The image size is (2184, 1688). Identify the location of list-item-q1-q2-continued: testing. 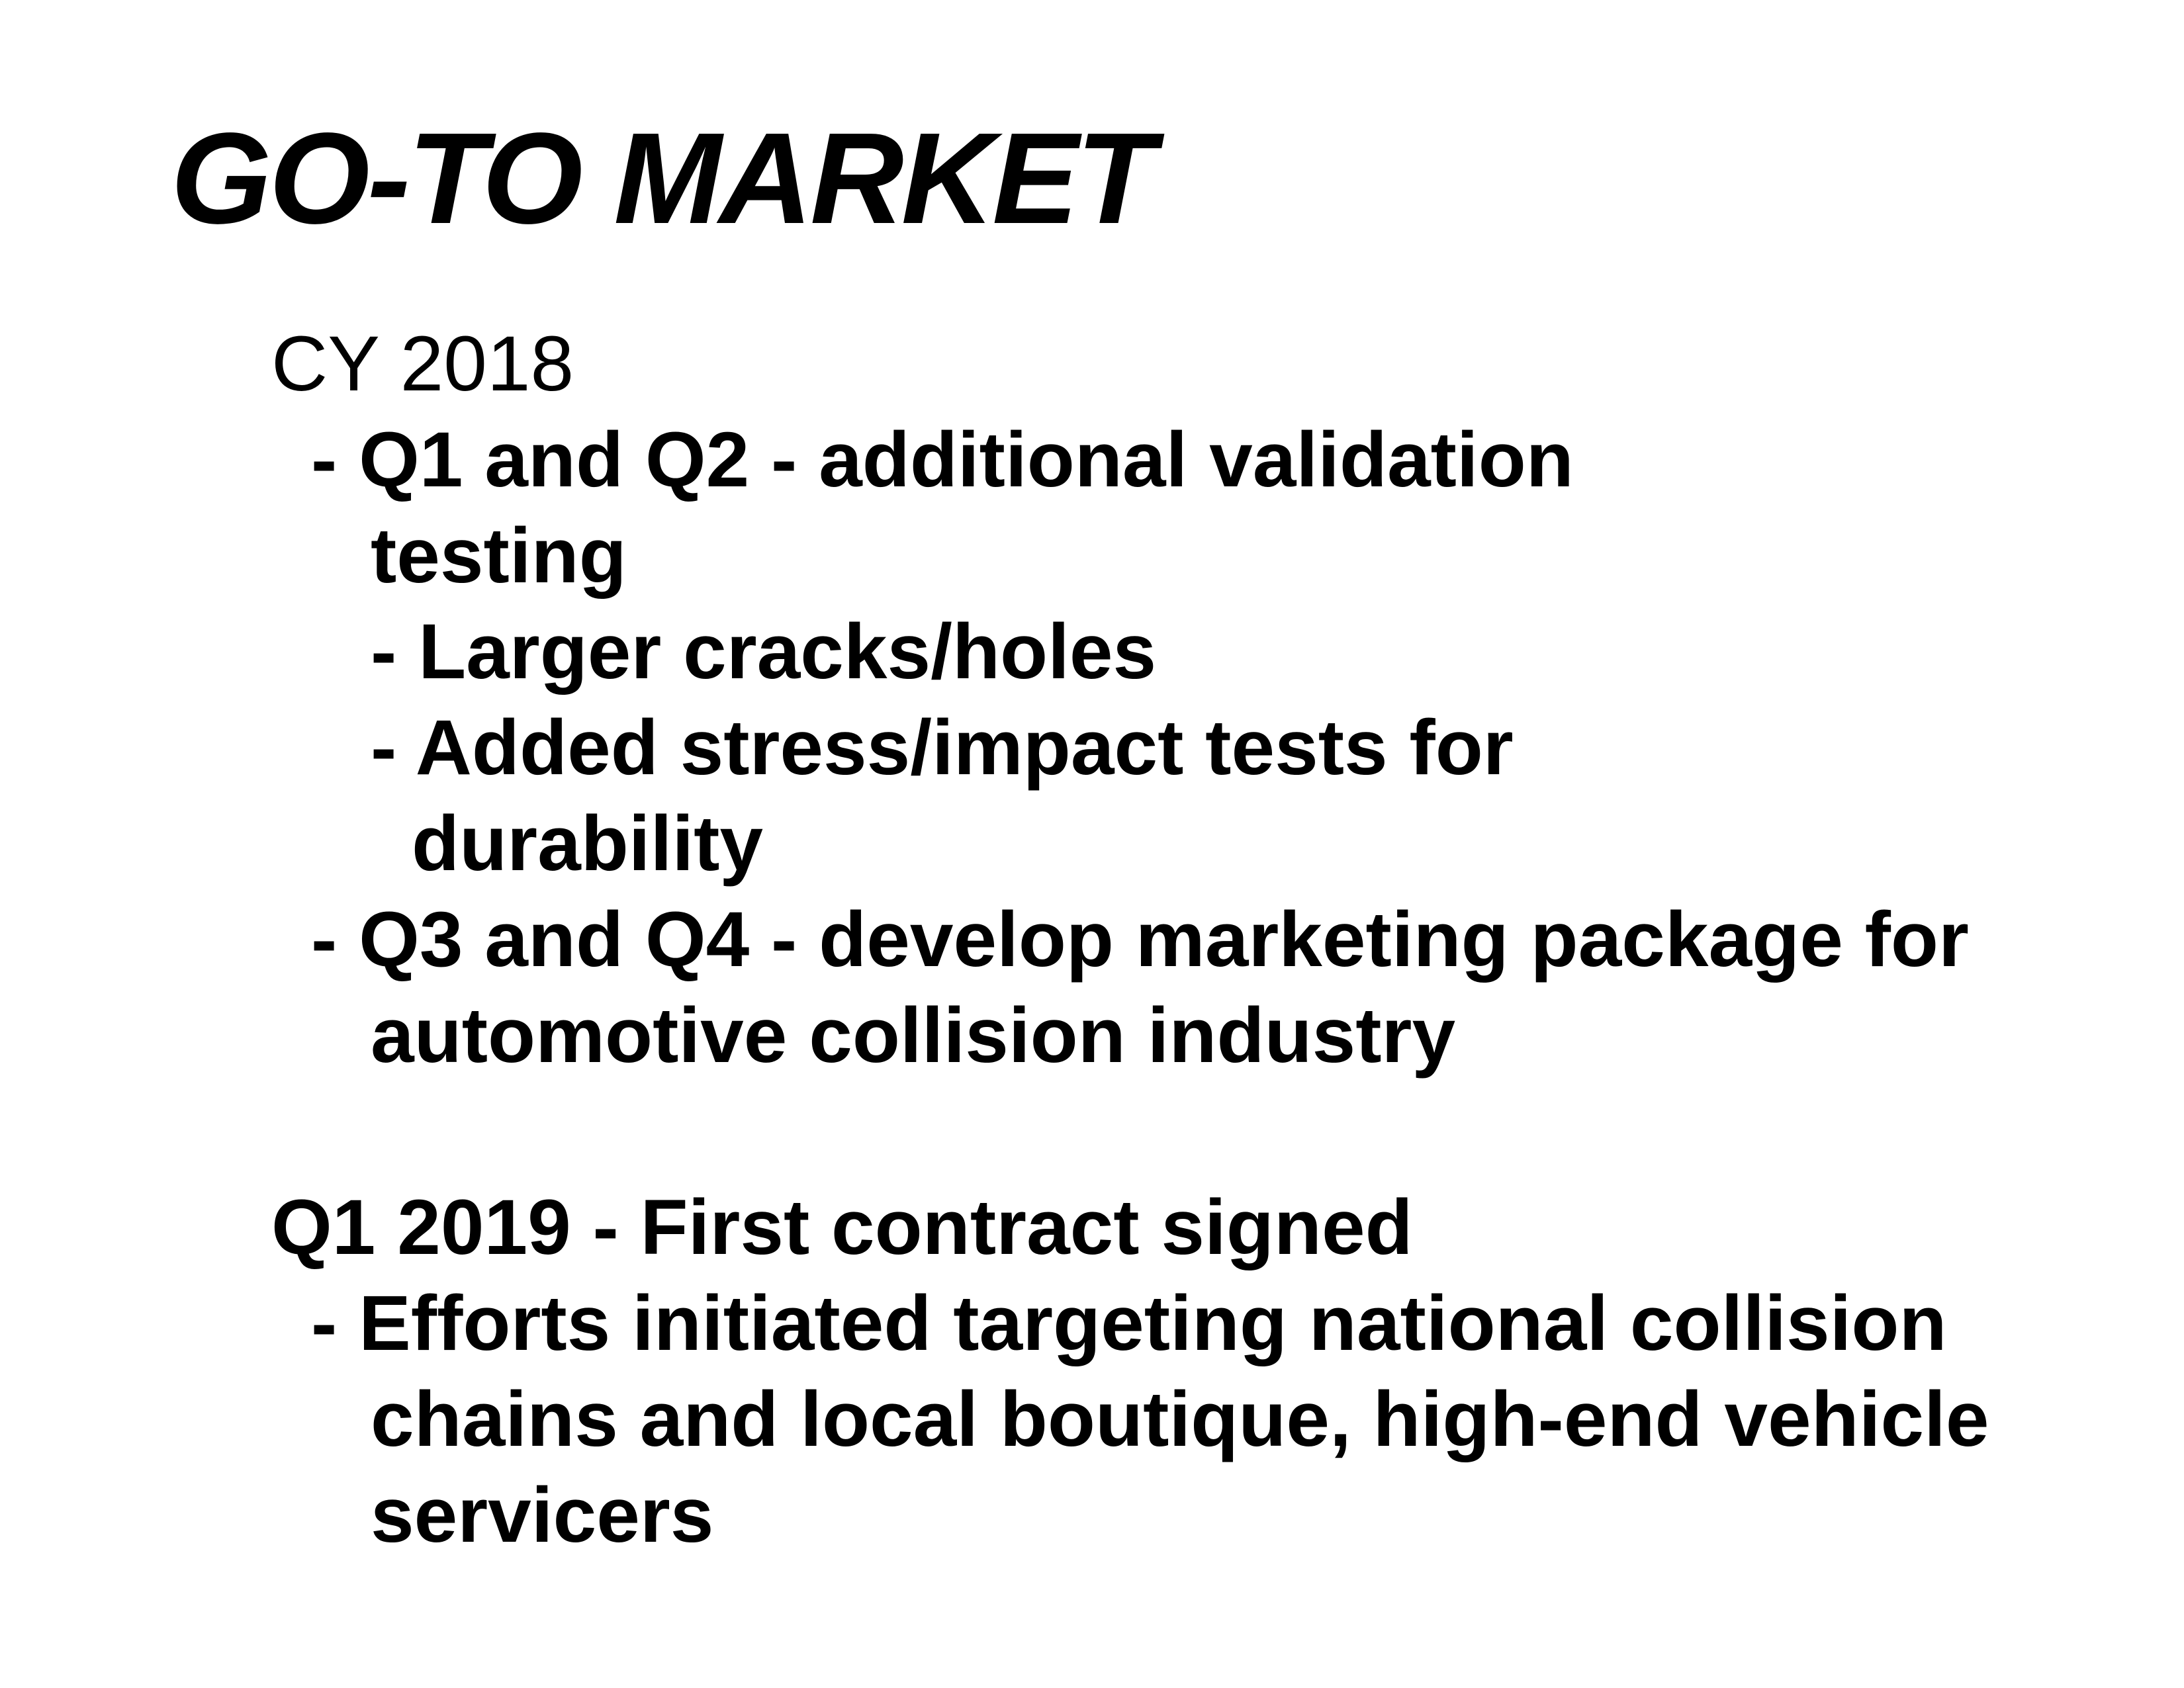
(499, 556).